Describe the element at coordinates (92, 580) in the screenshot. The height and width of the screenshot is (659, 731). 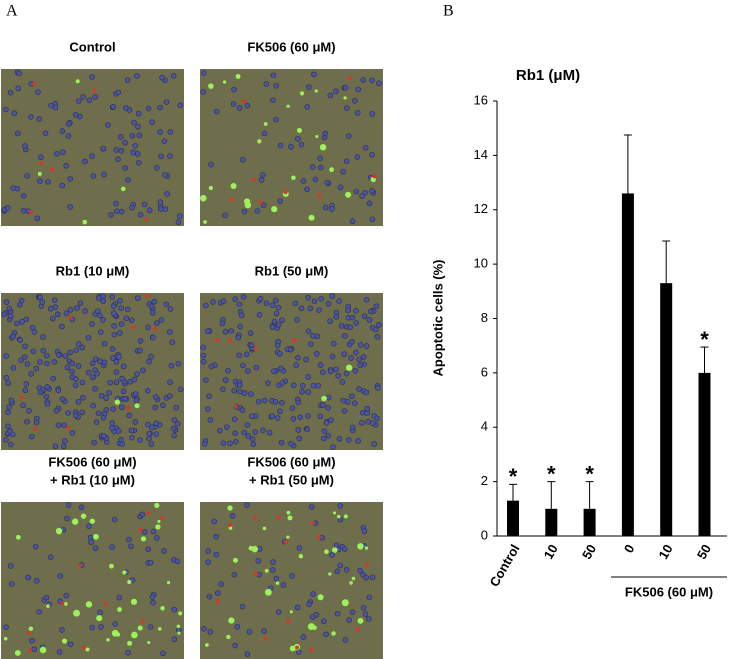
I see `micrograph-bg` at that location.